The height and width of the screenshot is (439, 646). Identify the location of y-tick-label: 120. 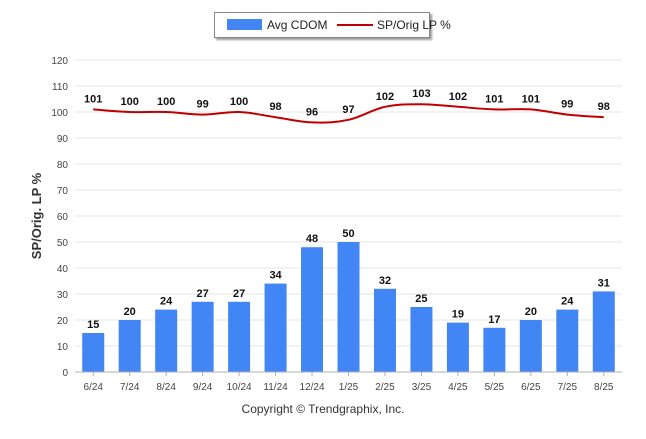
(59, 61).